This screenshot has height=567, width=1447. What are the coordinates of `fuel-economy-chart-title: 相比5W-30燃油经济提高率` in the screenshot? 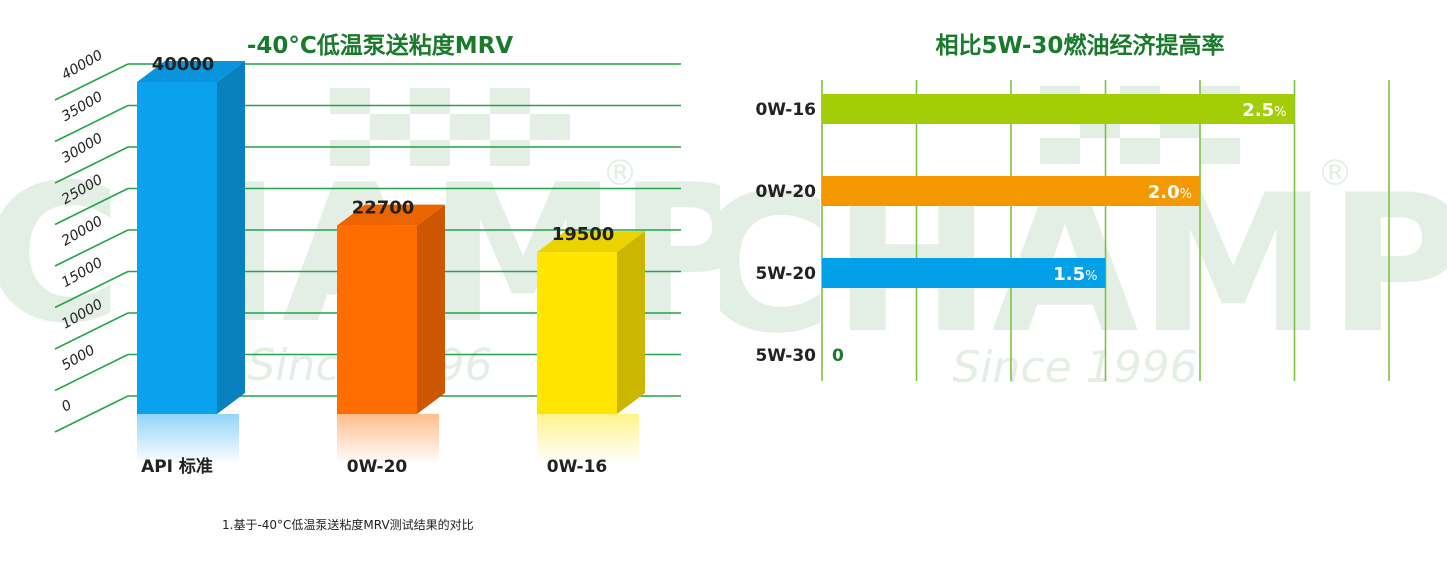 It's located at (1080, 46).